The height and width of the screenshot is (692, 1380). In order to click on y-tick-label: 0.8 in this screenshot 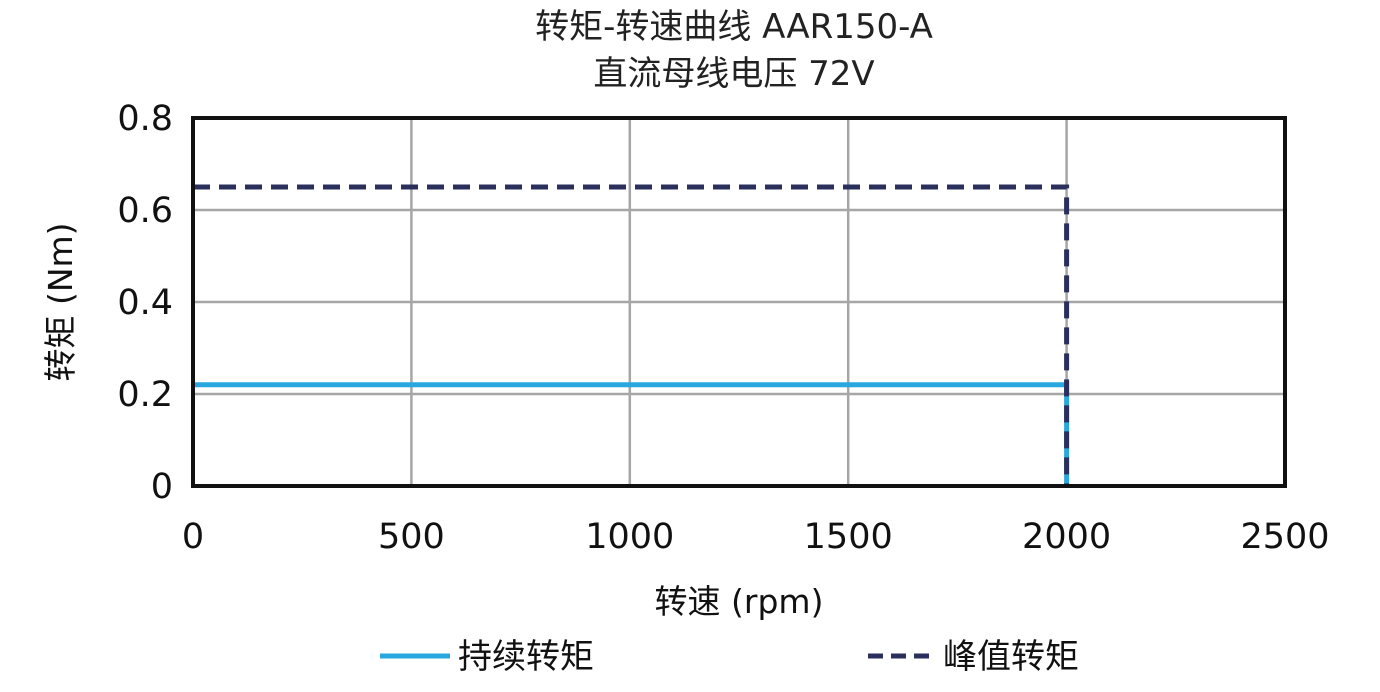, I will do `click(145, 119)`.